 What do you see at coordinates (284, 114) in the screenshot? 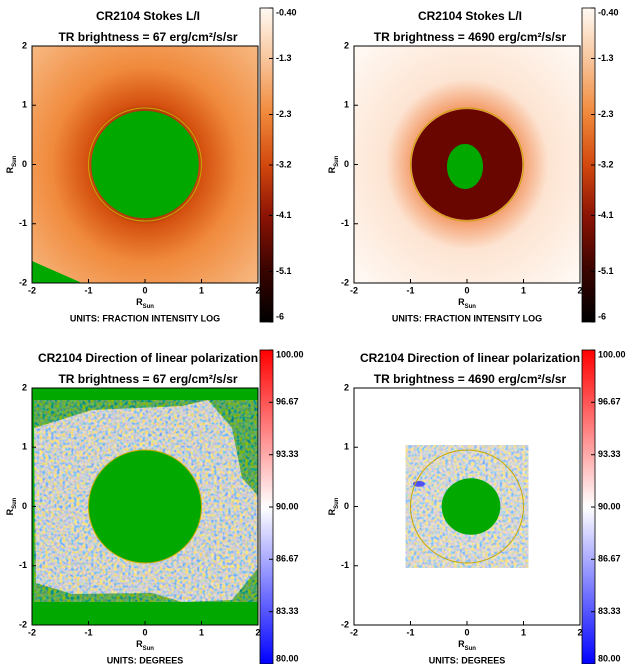
I see `colorbar-tick-label: -2.3` at bounding box center [284, 114].